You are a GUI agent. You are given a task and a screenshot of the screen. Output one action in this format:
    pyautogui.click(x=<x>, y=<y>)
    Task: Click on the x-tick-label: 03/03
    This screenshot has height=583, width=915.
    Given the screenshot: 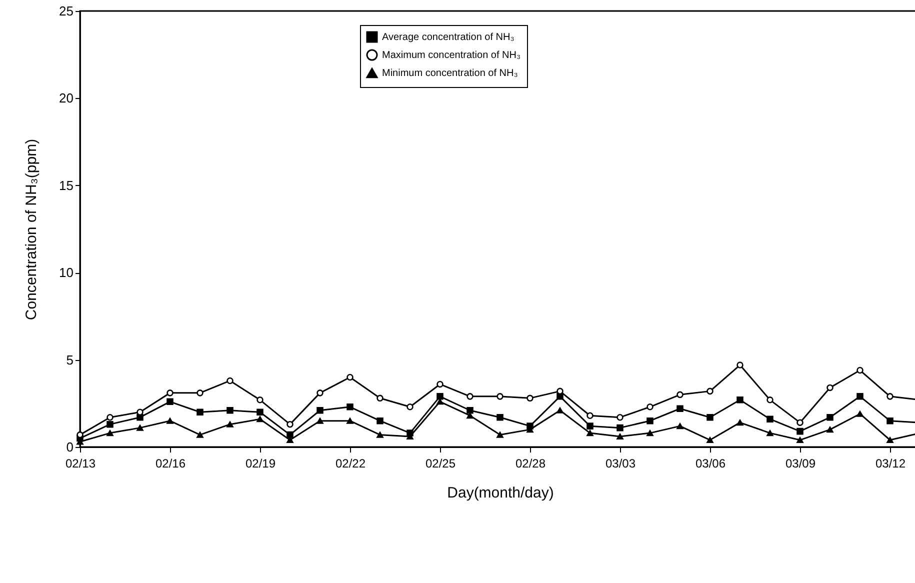 What is the action you would take?
    pyautogui.click(x=620, y=463)
    